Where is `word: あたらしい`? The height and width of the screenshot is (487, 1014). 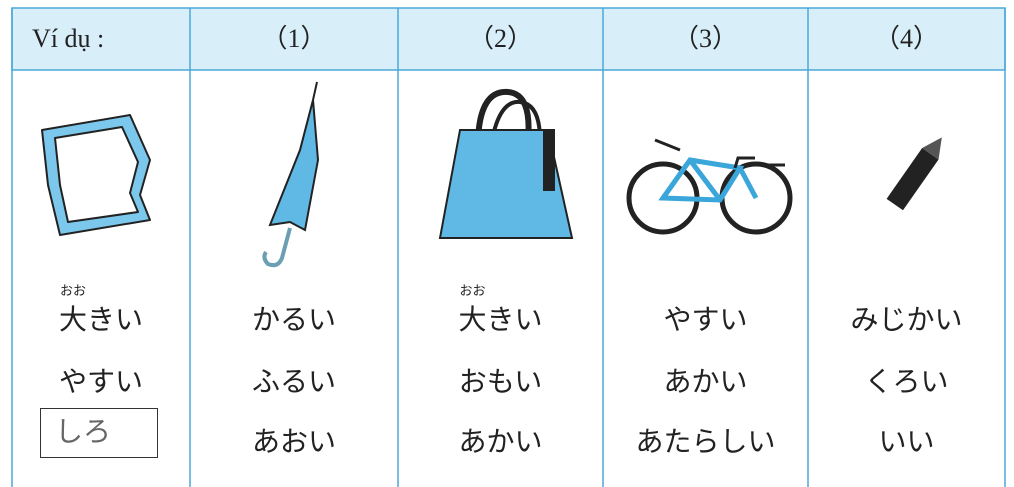
word: あたらしい is located at coordinates (705, 441).